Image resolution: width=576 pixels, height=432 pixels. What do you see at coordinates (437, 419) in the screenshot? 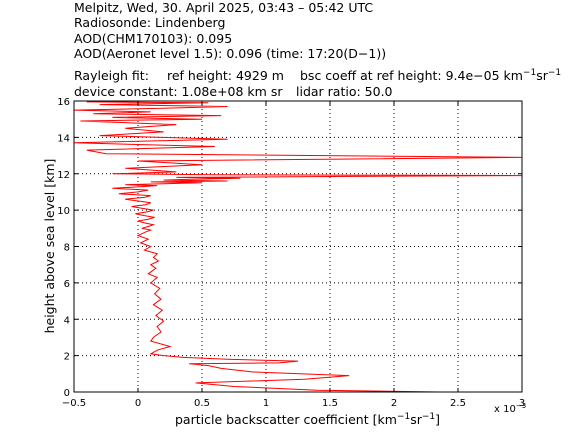
I see `x-axis-label-end: ]` at bounding box center [437, 419].